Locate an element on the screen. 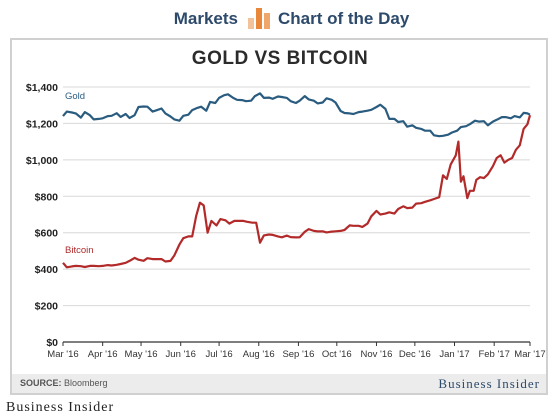  x-tick-label: Sep '16 is located at coordinates (298, 354).